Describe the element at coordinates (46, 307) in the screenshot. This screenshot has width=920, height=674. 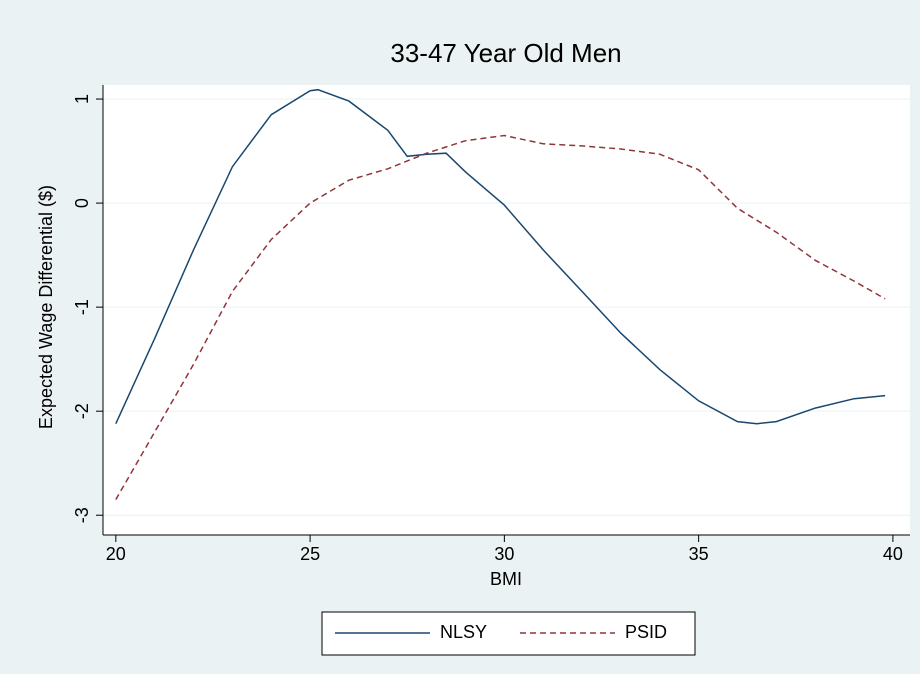
I see `y-axis-label: Expected Wage Differential ($)` at that location.